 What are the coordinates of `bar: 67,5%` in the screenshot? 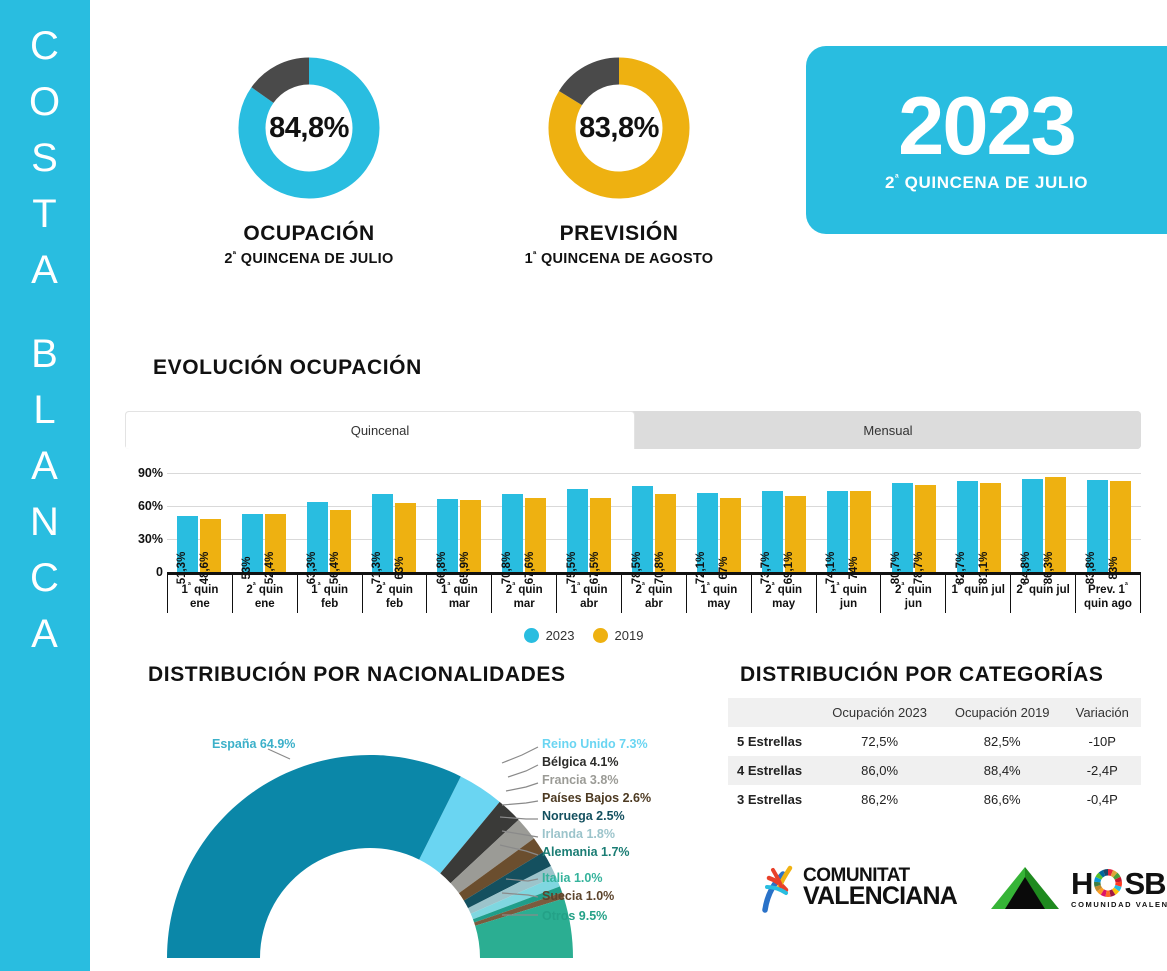 It's located at (600, 540).